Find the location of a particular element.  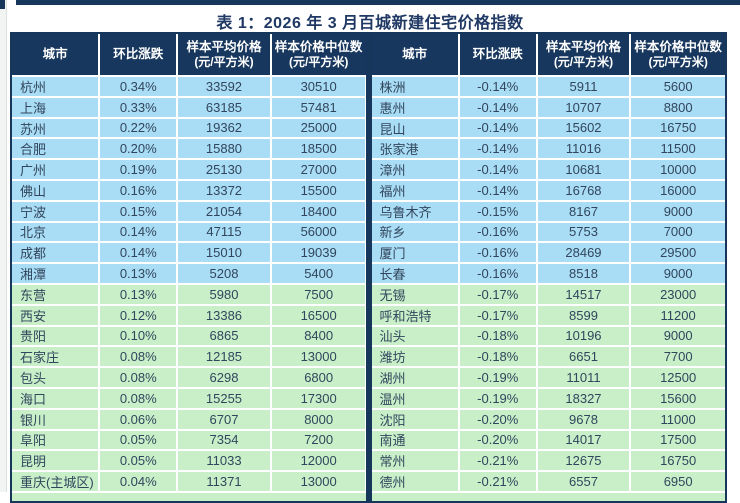

mom-change-cell: 0.16% is located at coordinates (139, 190).